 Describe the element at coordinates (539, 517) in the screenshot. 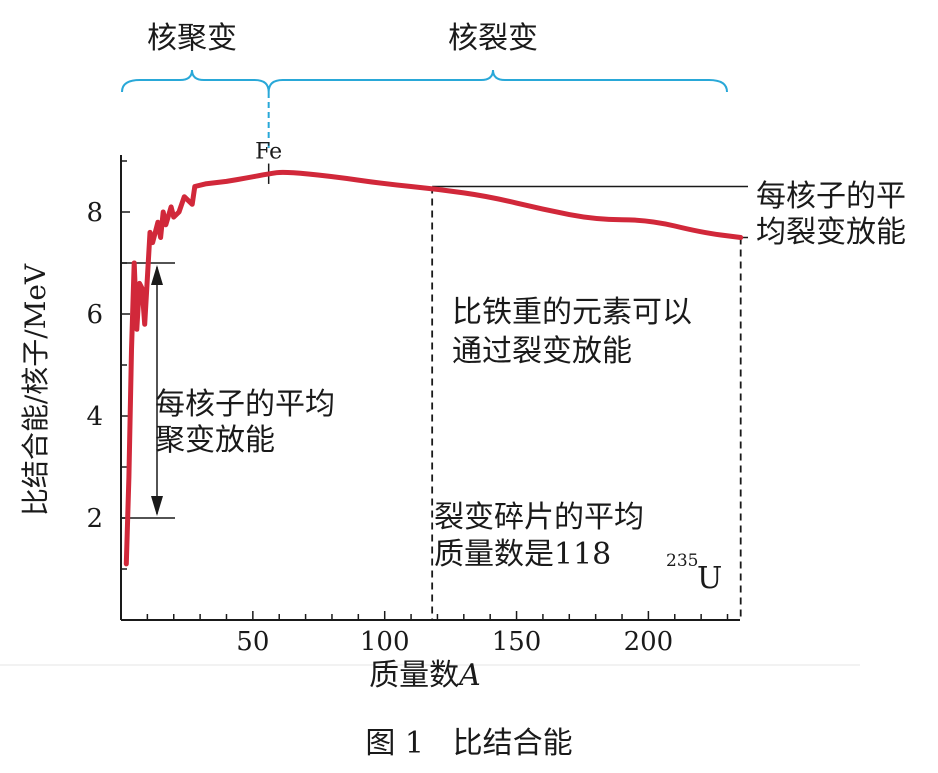

I see `fragment-mass-line1: 裂变碎片的平均` at that location.